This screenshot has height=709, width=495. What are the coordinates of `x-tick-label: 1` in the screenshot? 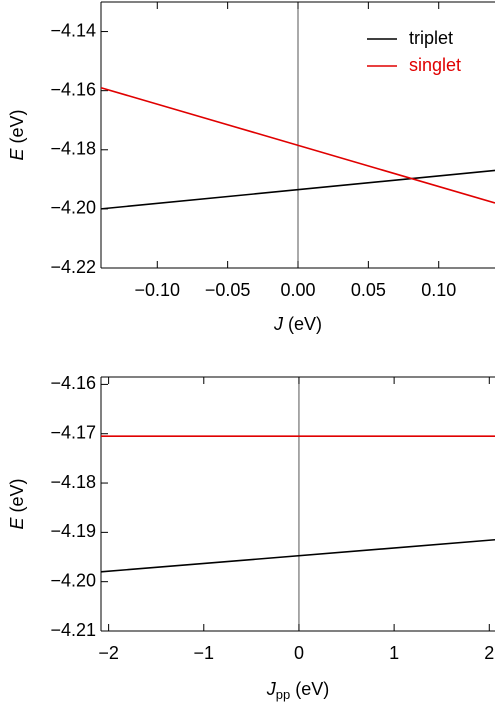 It's located at (394, 653).